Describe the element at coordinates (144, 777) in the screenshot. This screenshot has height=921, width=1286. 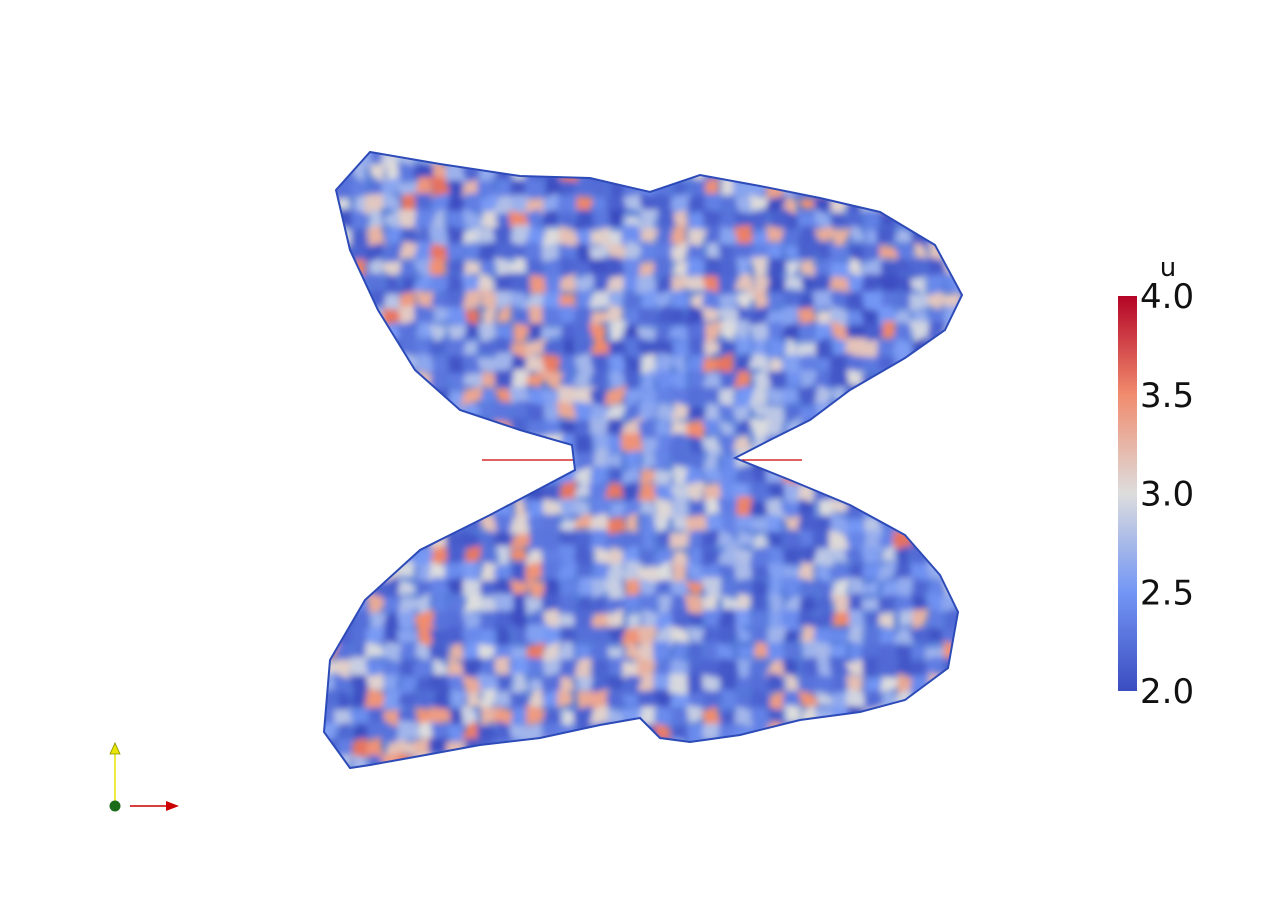
I see `orientation-axes` at that location.